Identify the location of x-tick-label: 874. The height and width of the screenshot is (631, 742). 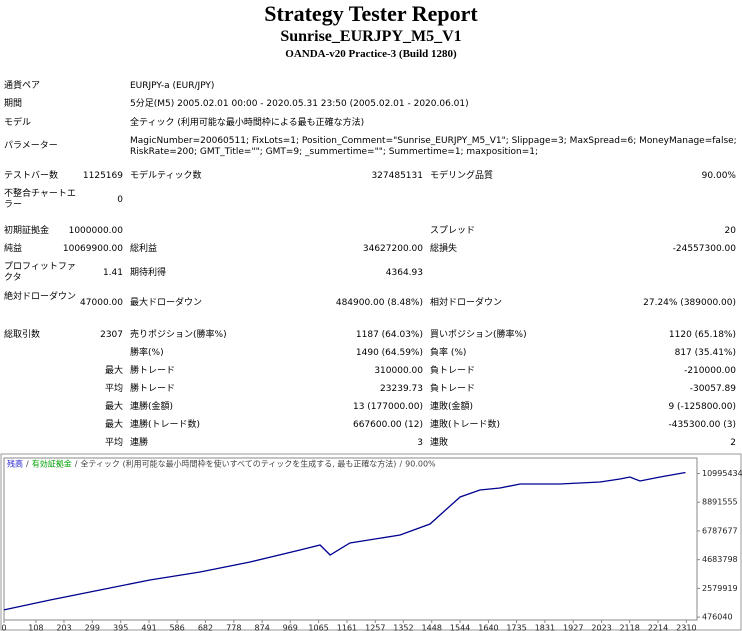
(262, 627).